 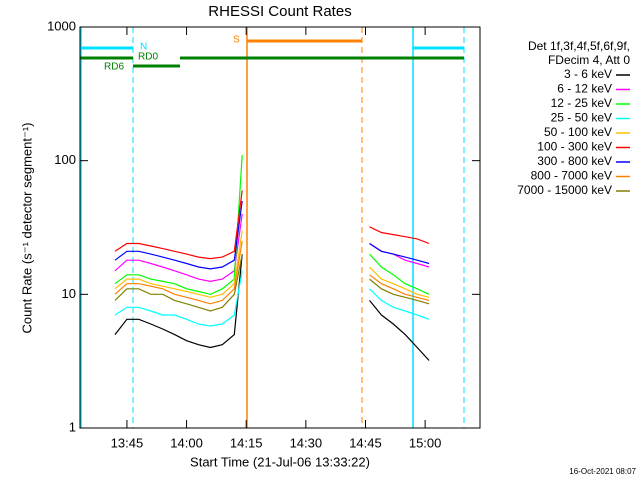 What do you see at coordinates (588, 74) in the screenshot?
I see `legend-label: 3 - 6 keV` at bounding box center [588, 74].